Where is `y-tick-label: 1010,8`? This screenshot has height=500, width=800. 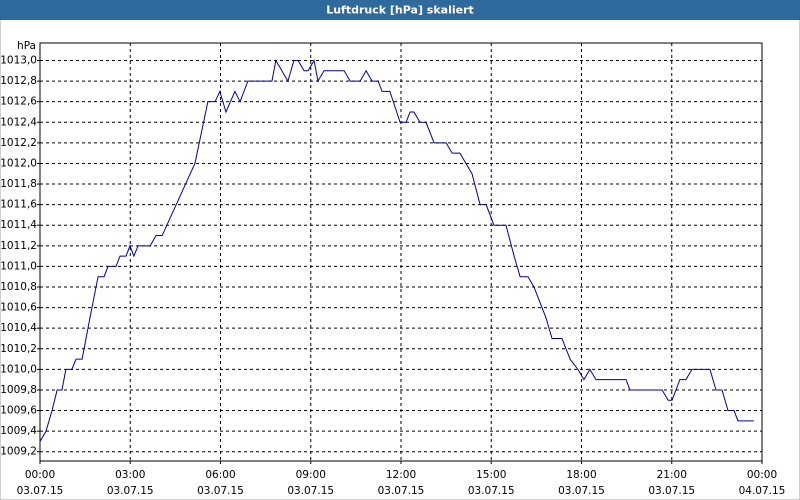 y-tick-label: 1010,8 is located at coordinates (18, 287).